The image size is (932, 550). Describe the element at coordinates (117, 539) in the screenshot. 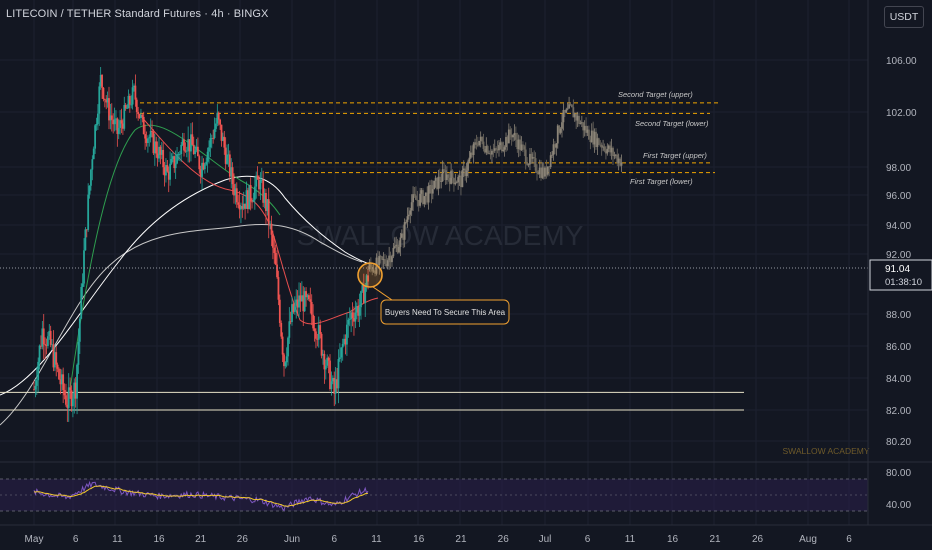

I see `time-tick-label: 11` at that location.